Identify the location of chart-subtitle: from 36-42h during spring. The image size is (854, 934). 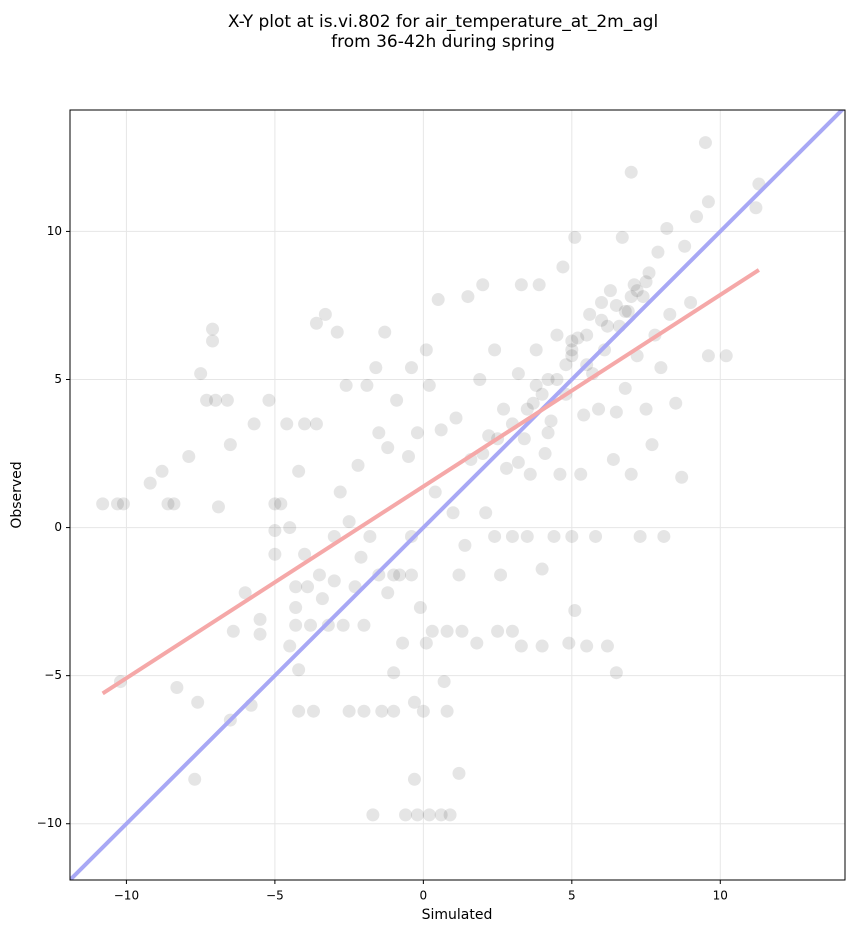
(443, 42).